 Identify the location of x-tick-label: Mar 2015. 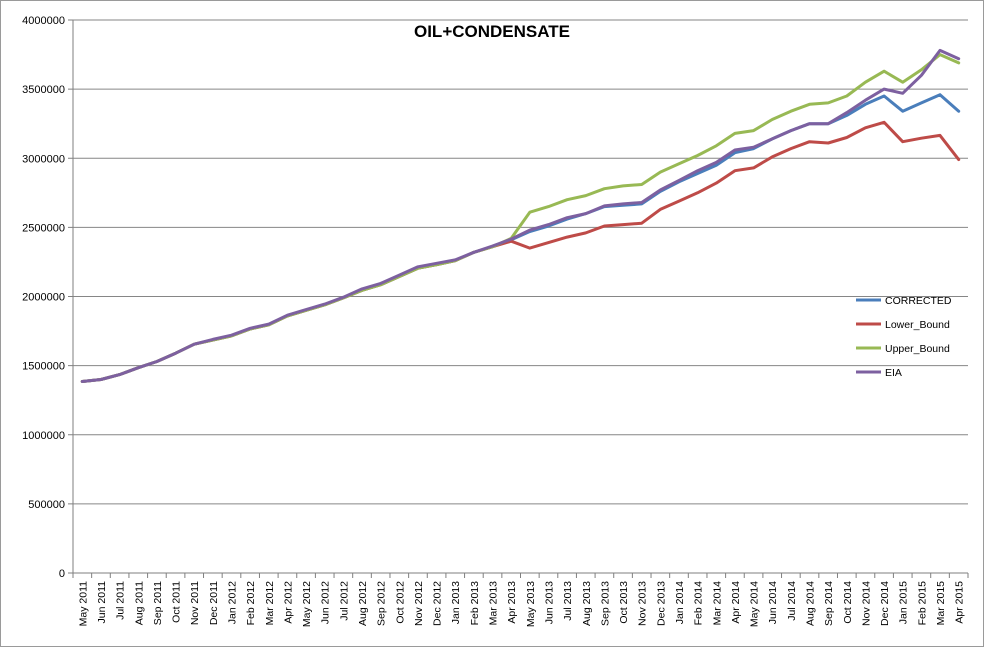
(941, 603).